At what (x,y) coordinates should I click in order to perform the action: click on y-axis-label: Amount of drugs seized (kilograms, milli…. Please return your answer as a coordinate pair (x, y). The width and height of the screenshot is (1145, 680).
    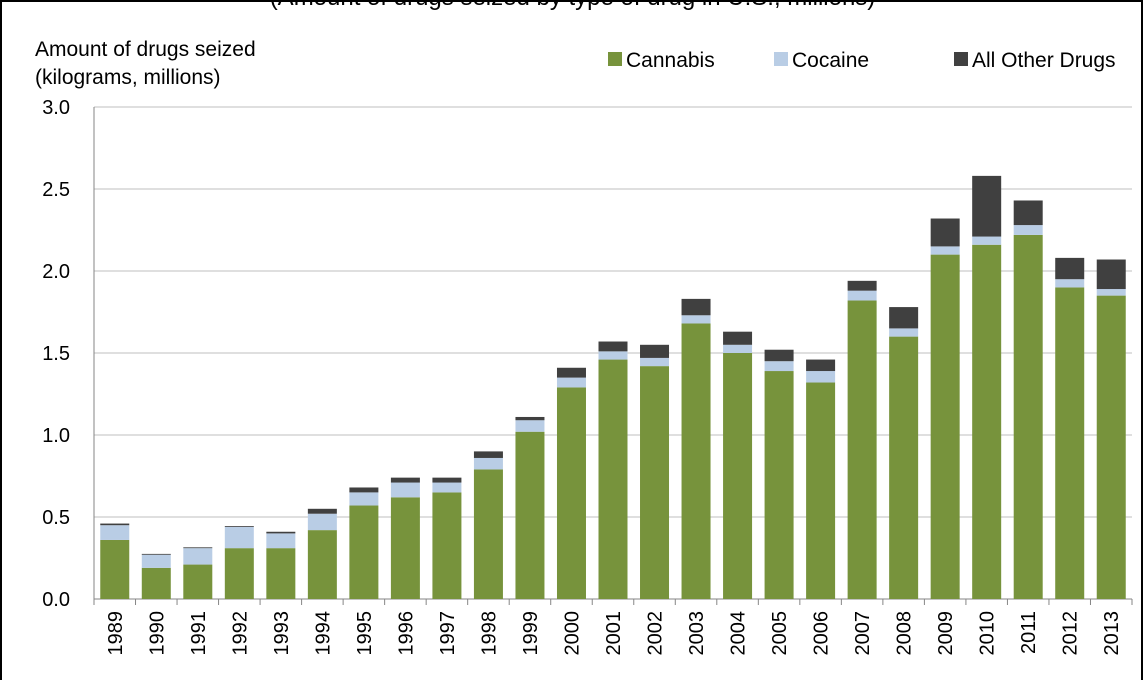
    Looking at the image, I should click on (145, 64).